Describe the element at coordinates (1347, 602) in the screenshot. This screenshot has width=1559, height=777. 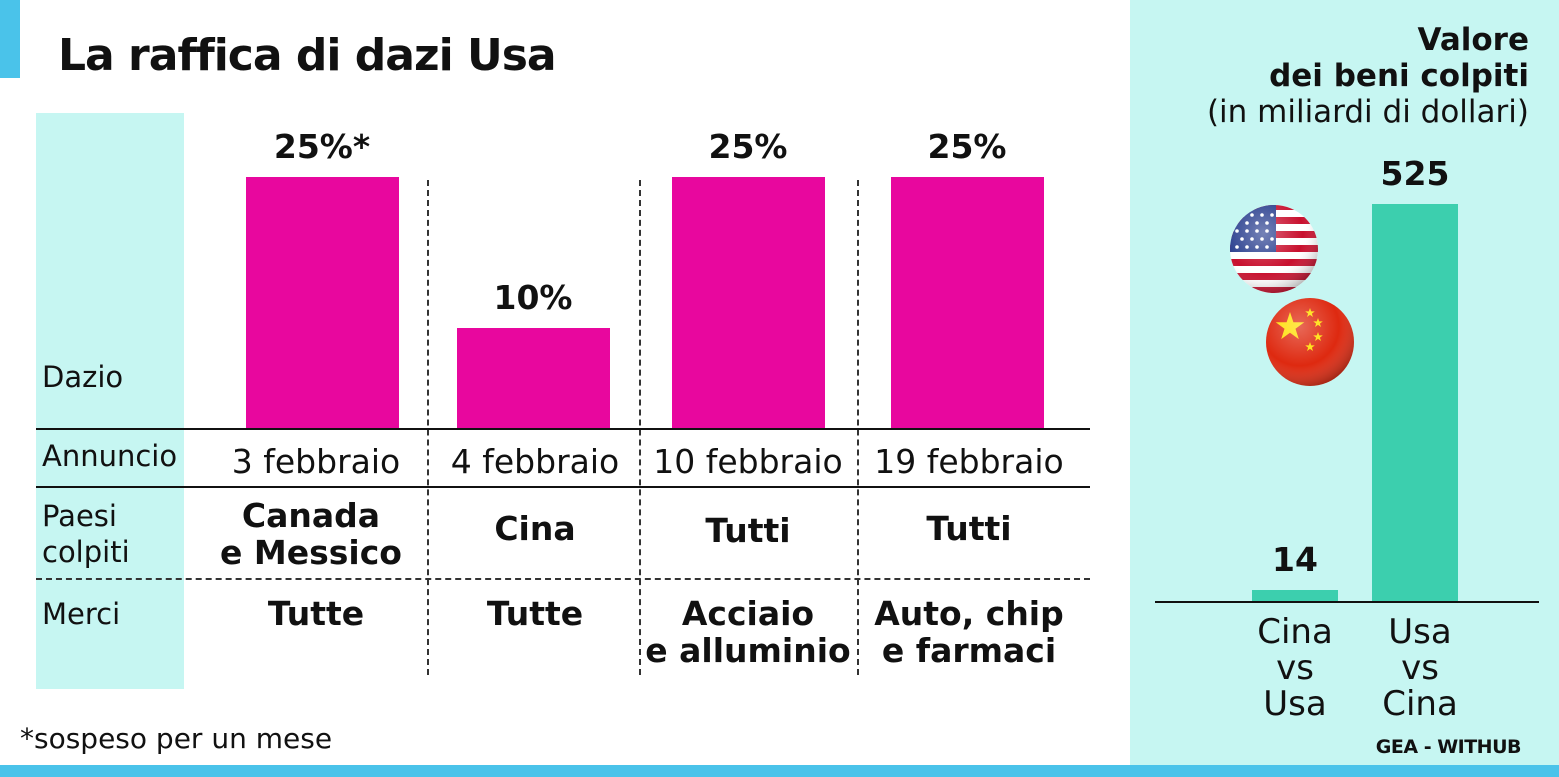
I see `side-chart-baseline` at that location.